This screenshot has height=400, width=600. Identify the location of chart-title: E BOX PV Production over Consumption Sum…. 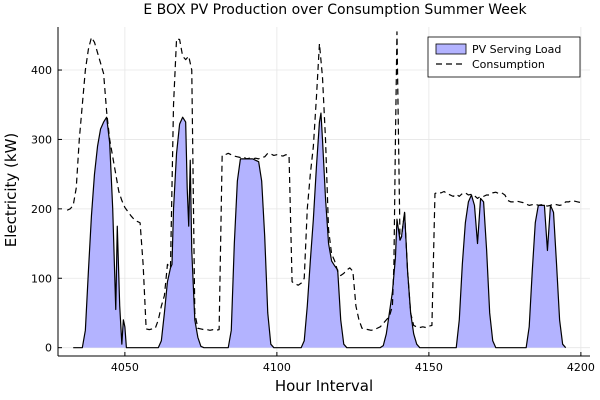
(335, 10).